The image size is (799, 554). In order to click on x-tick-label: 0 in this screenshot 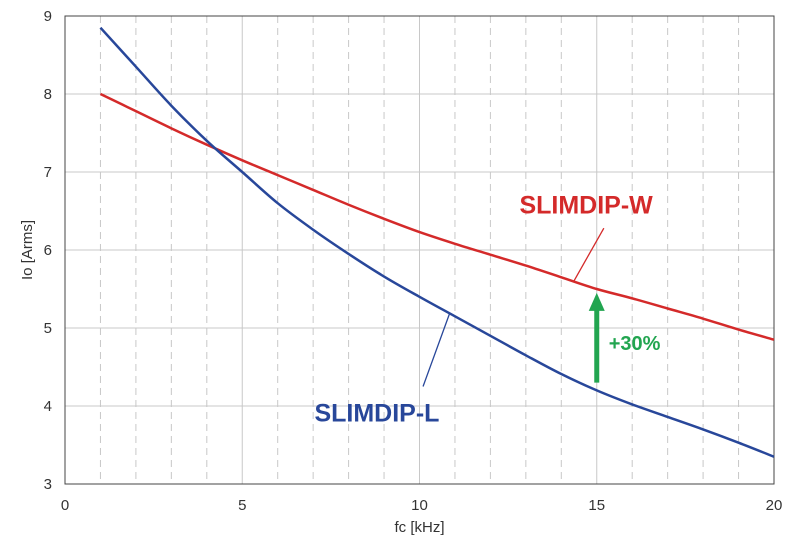, I will do `click(65, 505)`.